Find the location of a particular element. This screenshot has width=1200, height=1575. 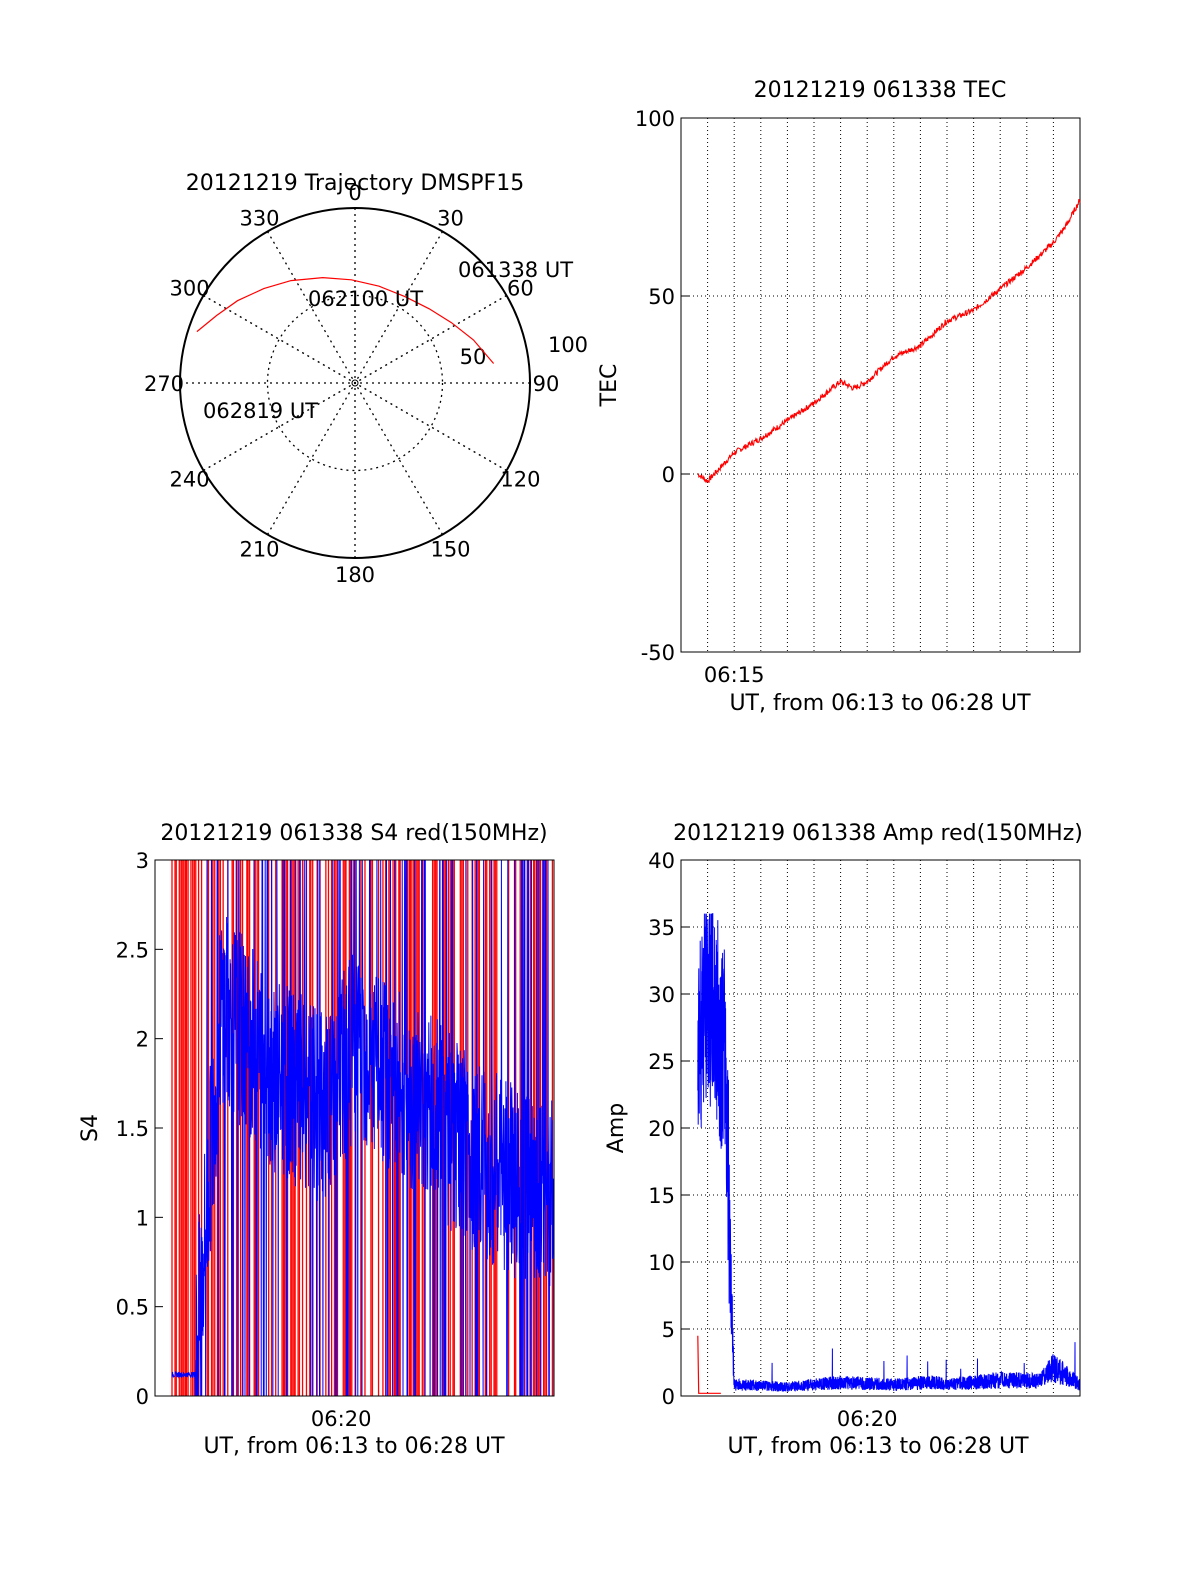

amp-x-tick-labels: 06:20 is located at coordinates (867, 1419).